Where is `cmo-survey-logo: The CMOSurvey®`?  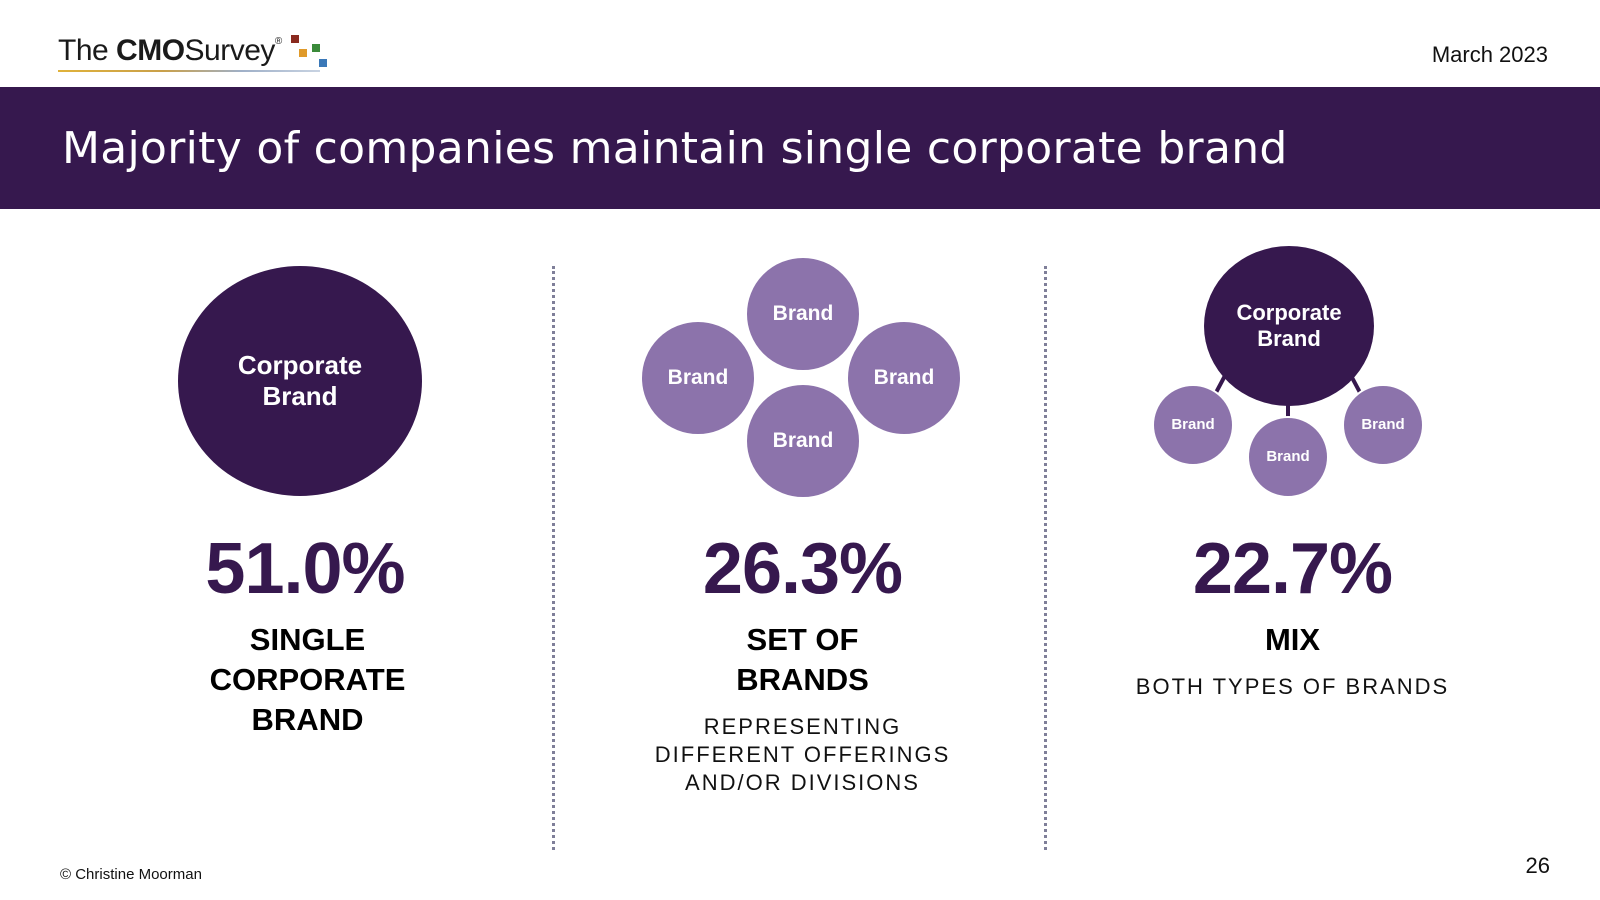 cmo-survey-logo: The CMOSurvey® is located at coordinates (203, 52).